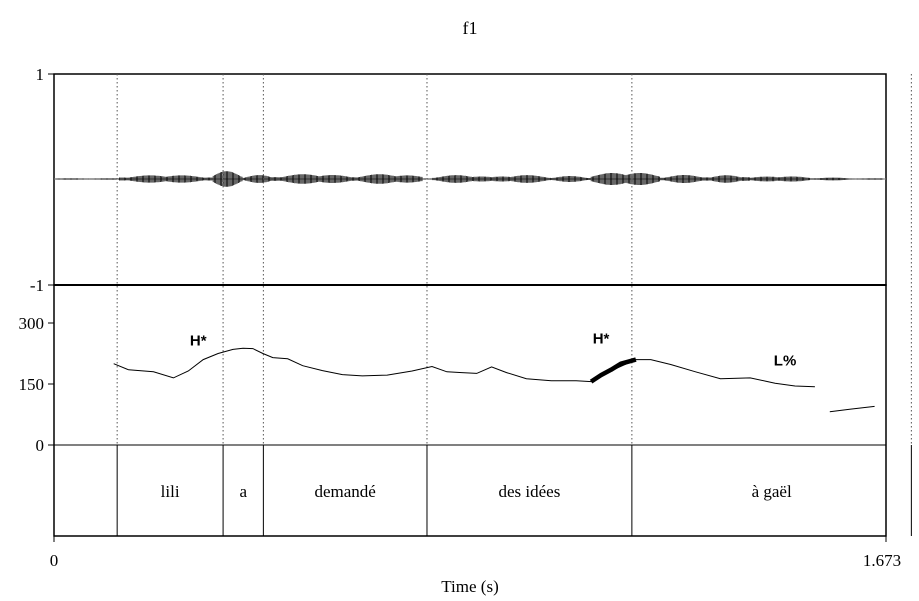 The width and height of the screenshot is (919, 601). What do you see at coordinates (530, 491) in the screenshot?
I see `word-label: des idées` at bounding box center [530, 491].